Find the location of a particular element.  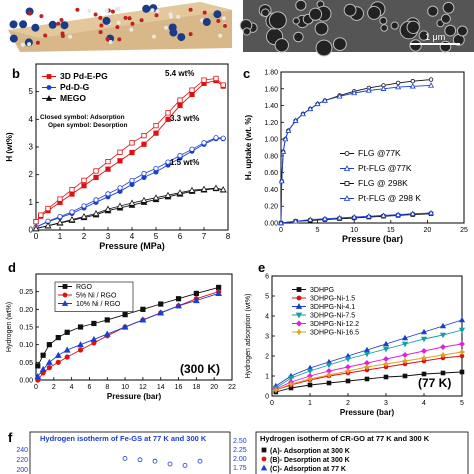

y-tick-label-right: 1.75 is located at coordinates (240, 468).